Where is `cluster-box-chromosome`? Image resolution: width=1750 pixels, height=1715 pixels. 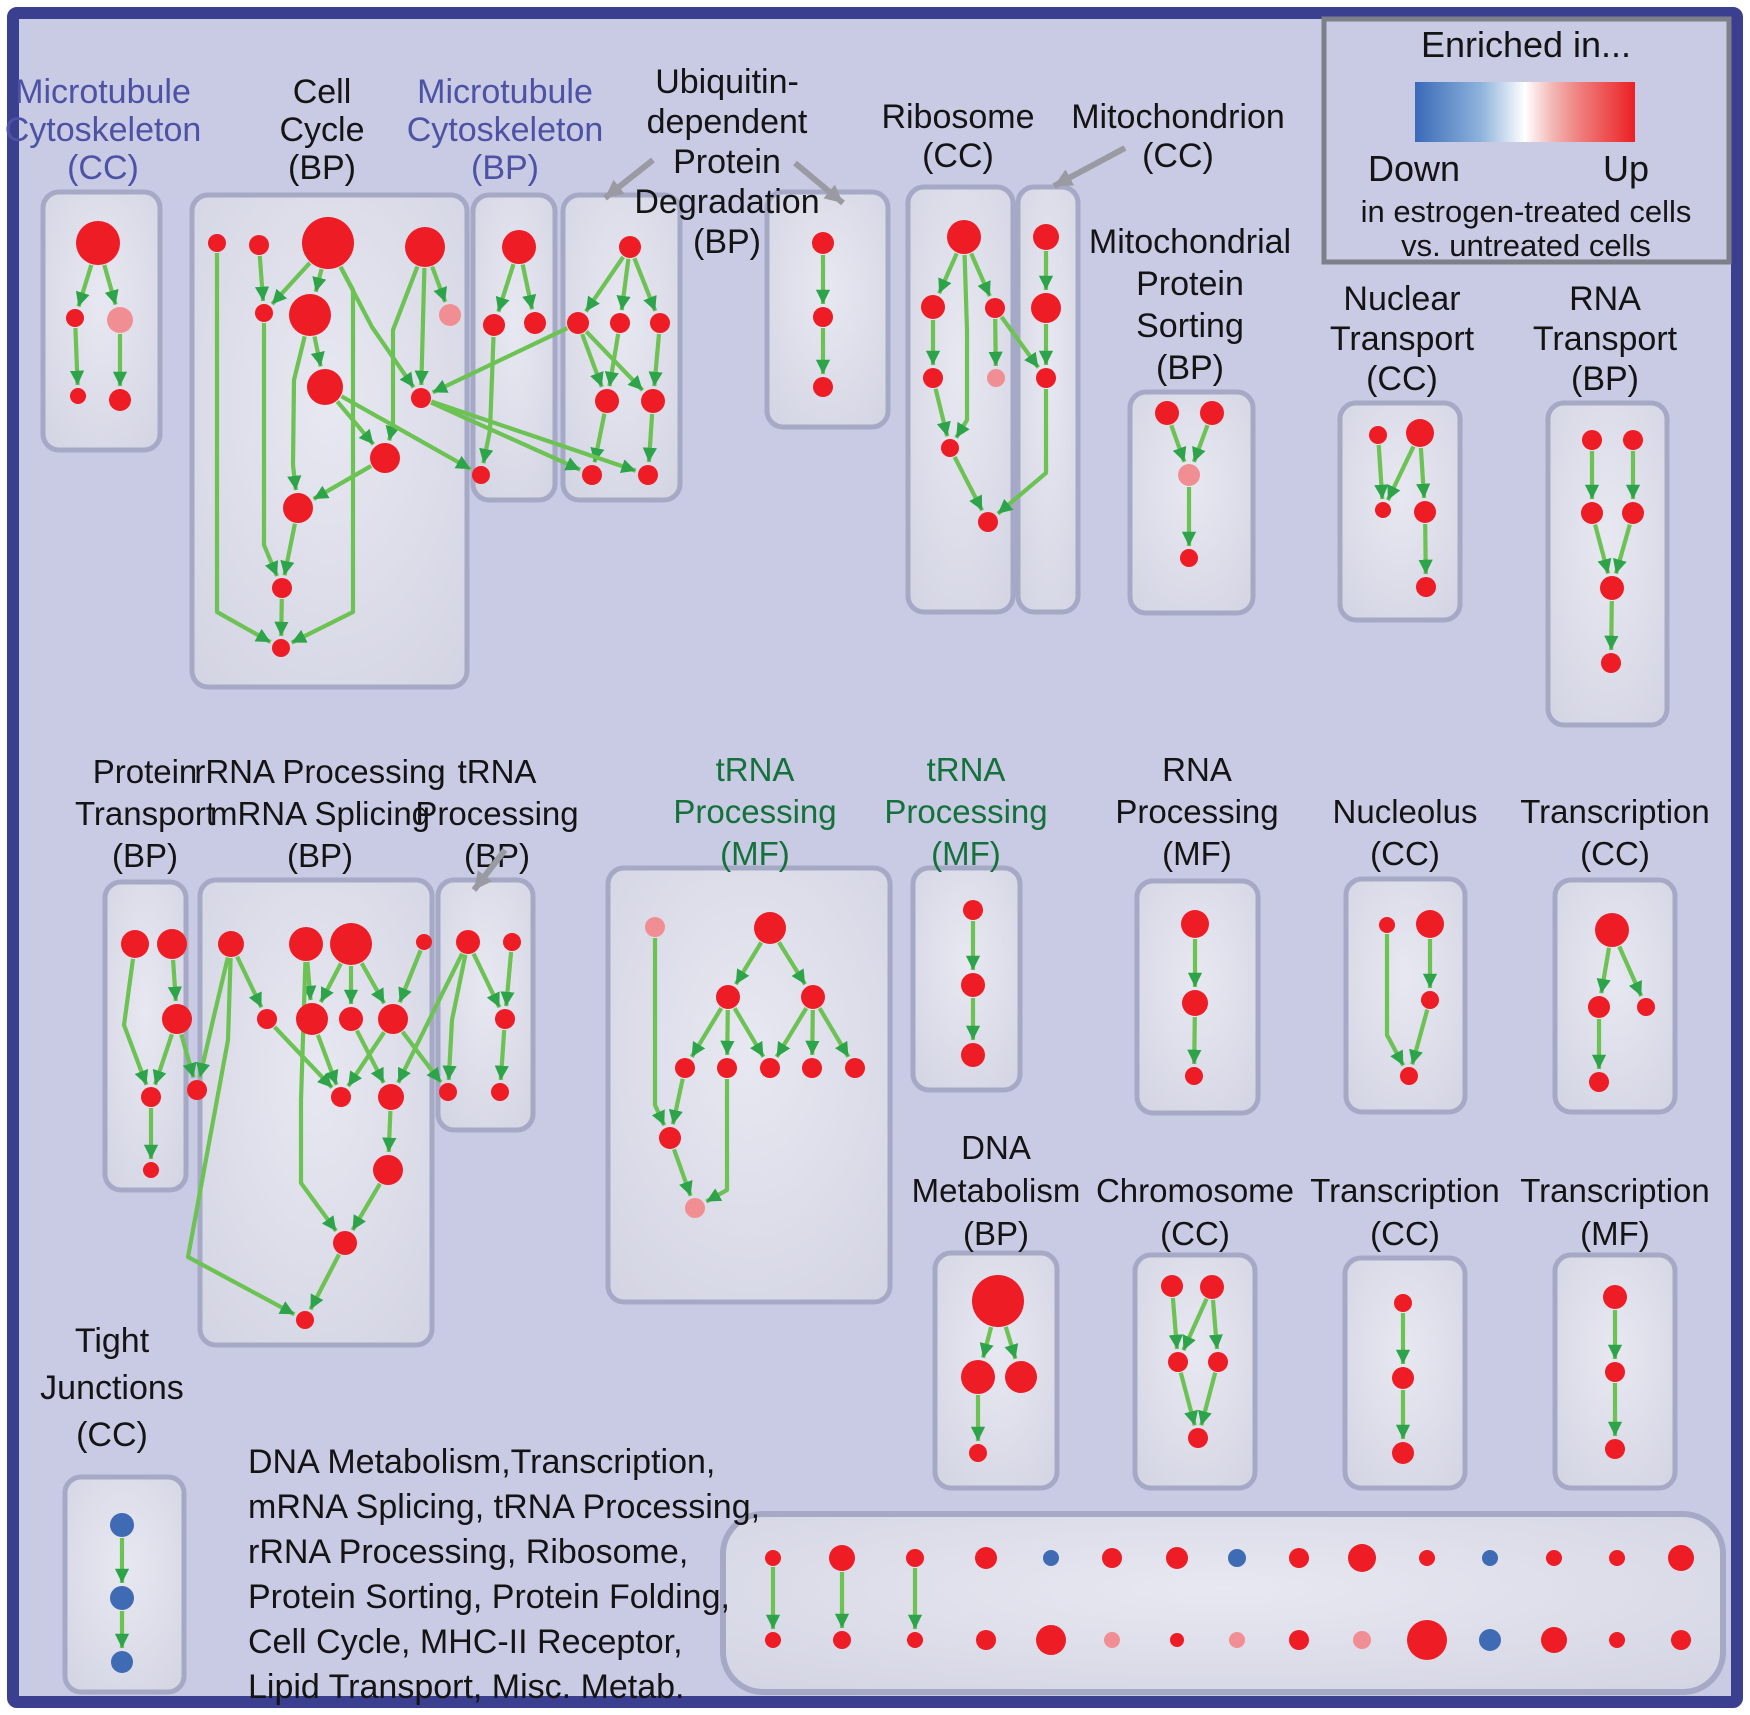 cluster-box-chromosome is located at coordinates (1195, 1371).